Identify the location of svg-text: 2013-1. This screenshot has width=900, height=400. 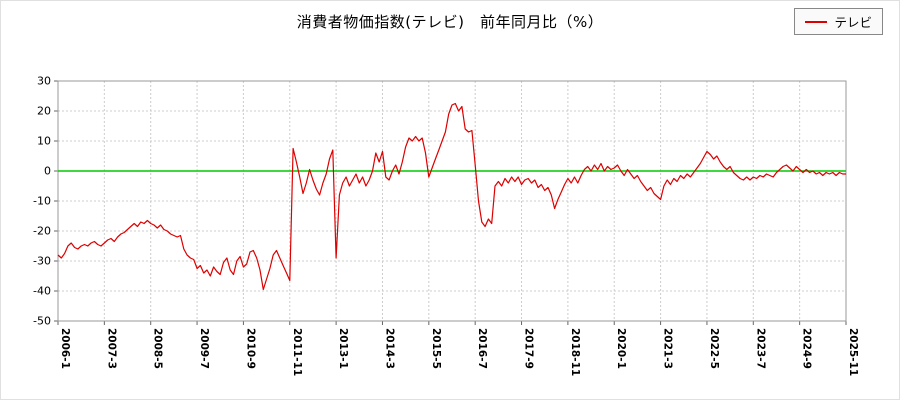
(343, 348).